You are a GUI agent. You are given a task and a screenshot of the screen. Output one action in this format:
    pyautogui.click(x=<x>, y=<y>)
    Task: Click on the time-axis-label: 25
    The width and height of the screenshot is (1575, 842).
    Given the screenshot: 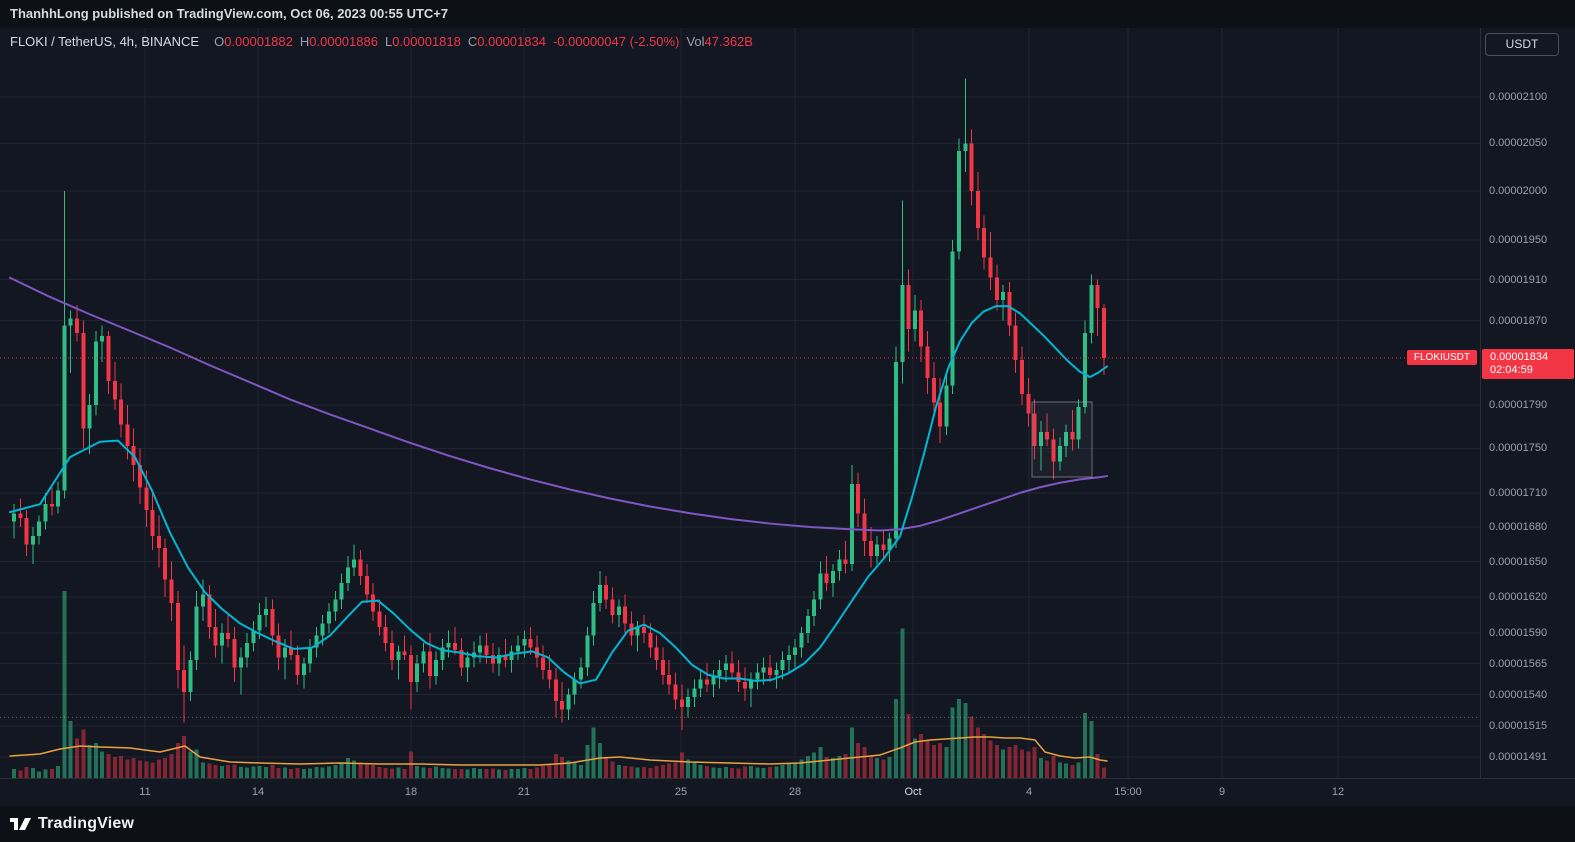 What is the action you would take?
    pyautogui.click(x=681, y=792)
    